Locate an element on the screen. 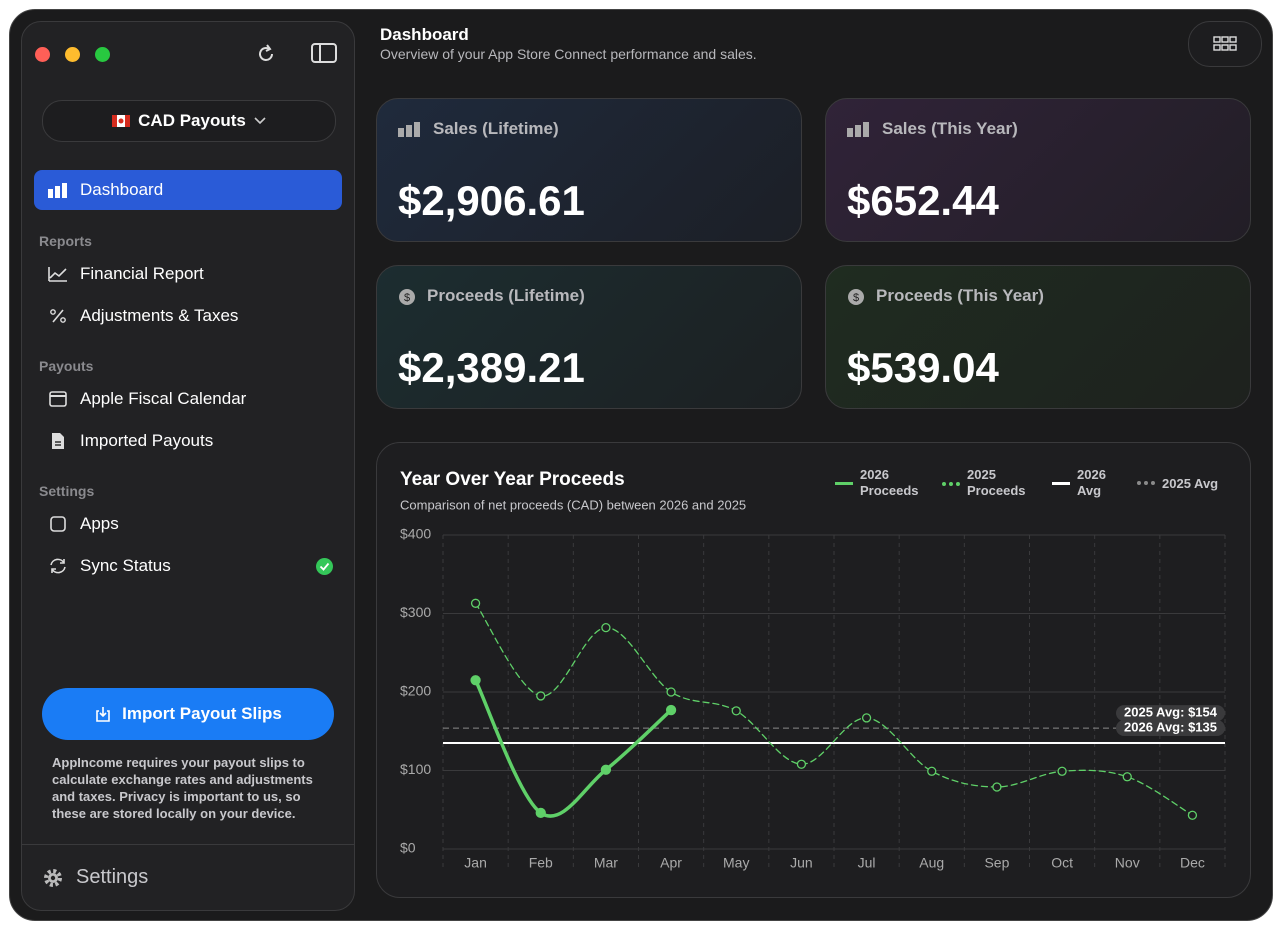  x-tick-label: May is located at coordinates (736, 863).